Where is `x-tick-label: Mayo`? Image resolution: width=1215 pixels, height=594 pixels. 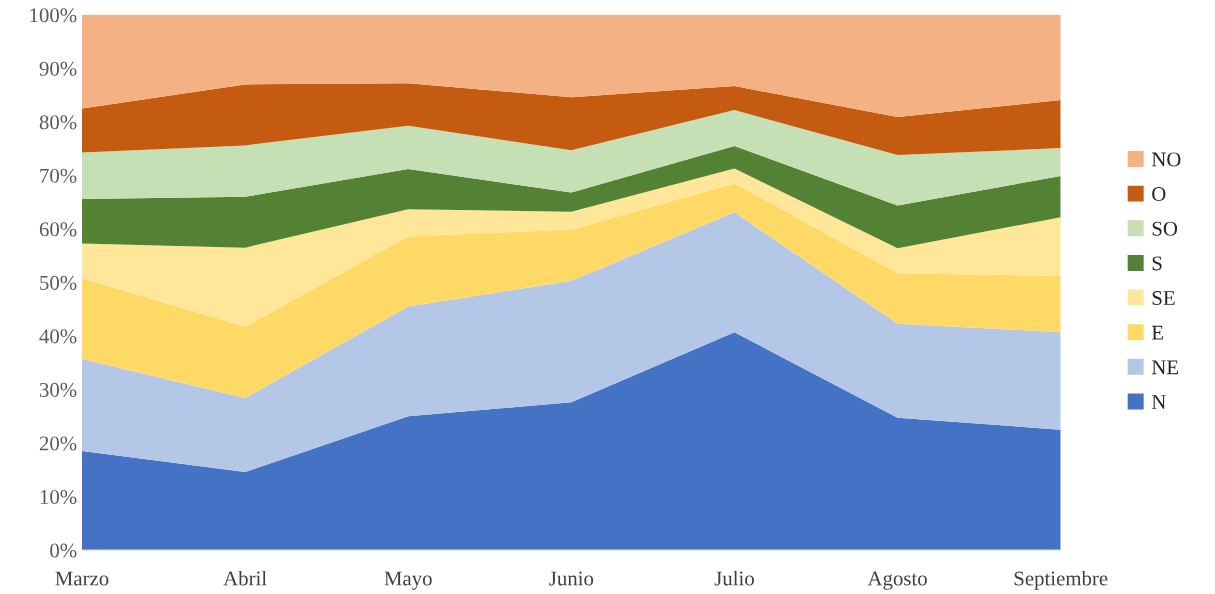
x-tick-label: Mayo is located at coordinates (408, 580).